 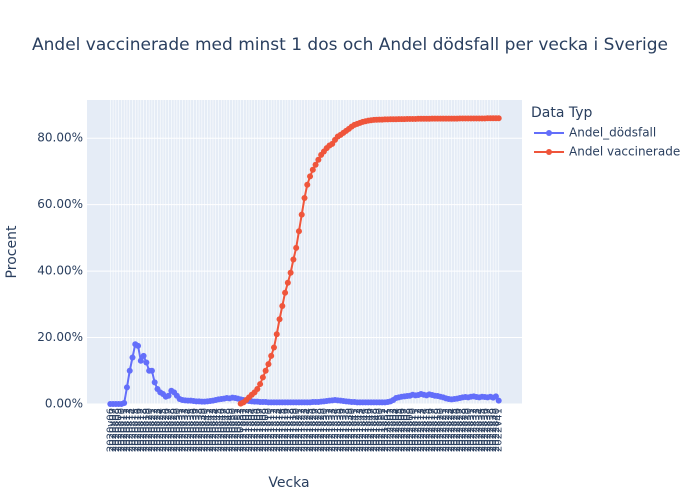 What do you see at coordinates (185, 430) in the screenshot?
I see `x-tick-label: 2020v33` at bounding box center [185, 430].